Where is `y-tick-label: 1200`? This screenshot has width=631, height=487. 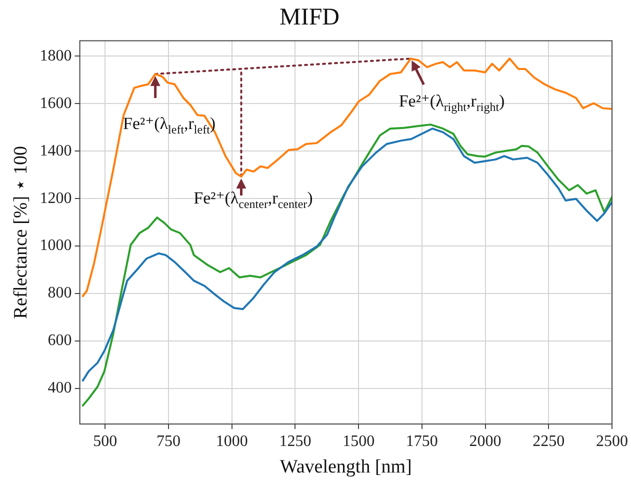 y-tick-label: 1200 is located at coordinates (56, 198).